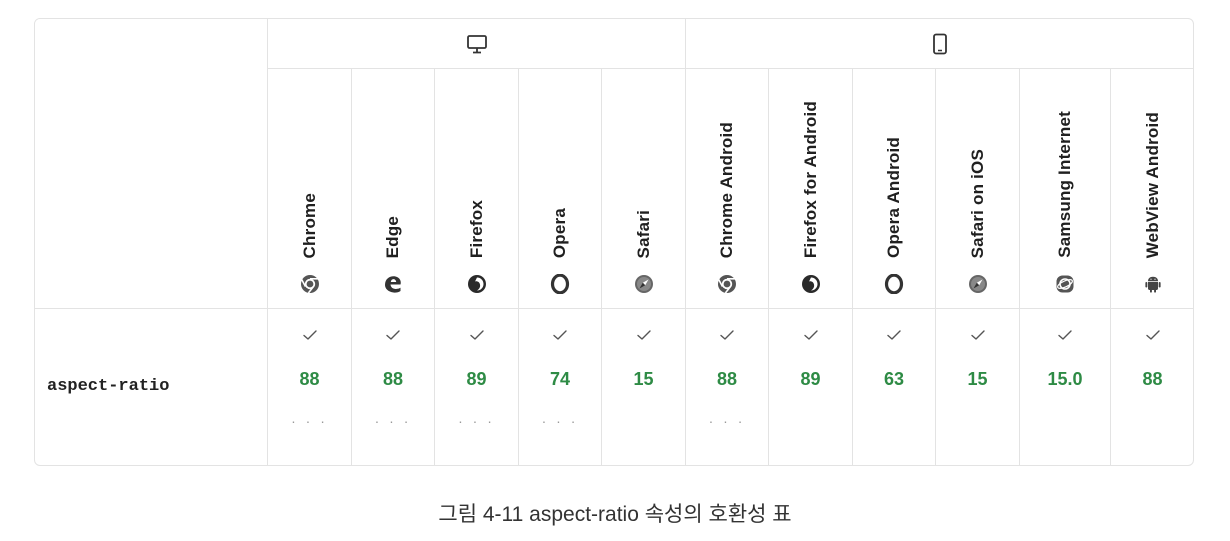 Image resolution: width=1230 pixels, height=541 pixels. Describe the element at coordinates (1152, 284) in the screenshot. I see `android-icon` at that location.